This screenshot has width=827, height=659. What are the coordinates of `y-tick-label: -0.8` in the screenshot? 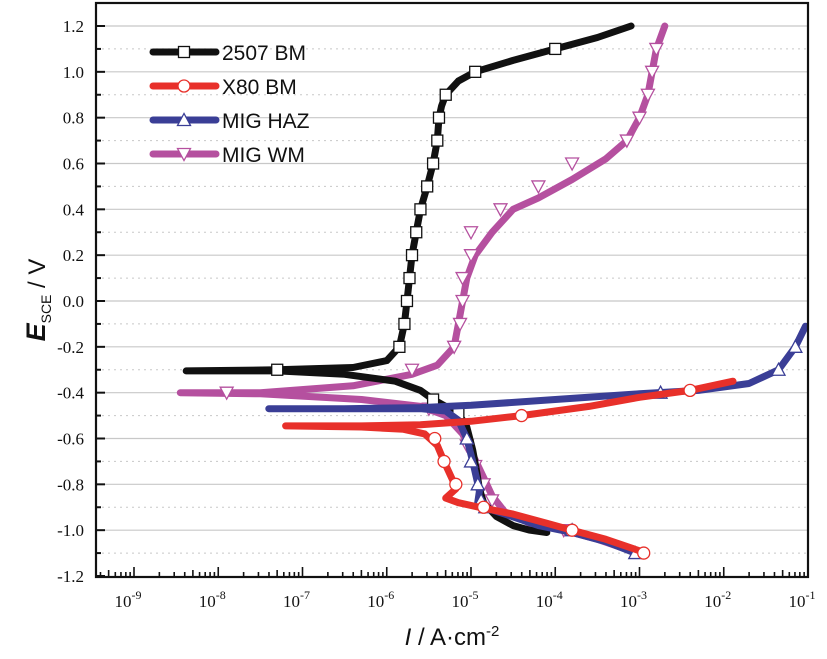 It's located at (70, 484).